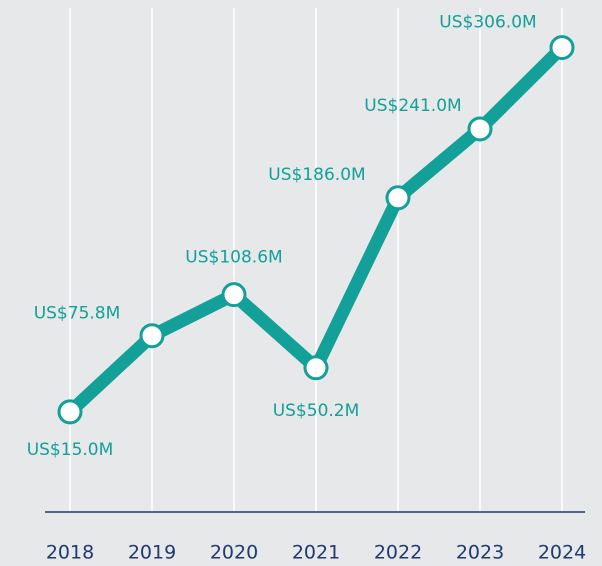 This screenshot has height=566, width=602. What do you see at coordinates (152, 553) in the screenshot?
I see `x-tick-label: 2019` at bounding box center [152, 553].